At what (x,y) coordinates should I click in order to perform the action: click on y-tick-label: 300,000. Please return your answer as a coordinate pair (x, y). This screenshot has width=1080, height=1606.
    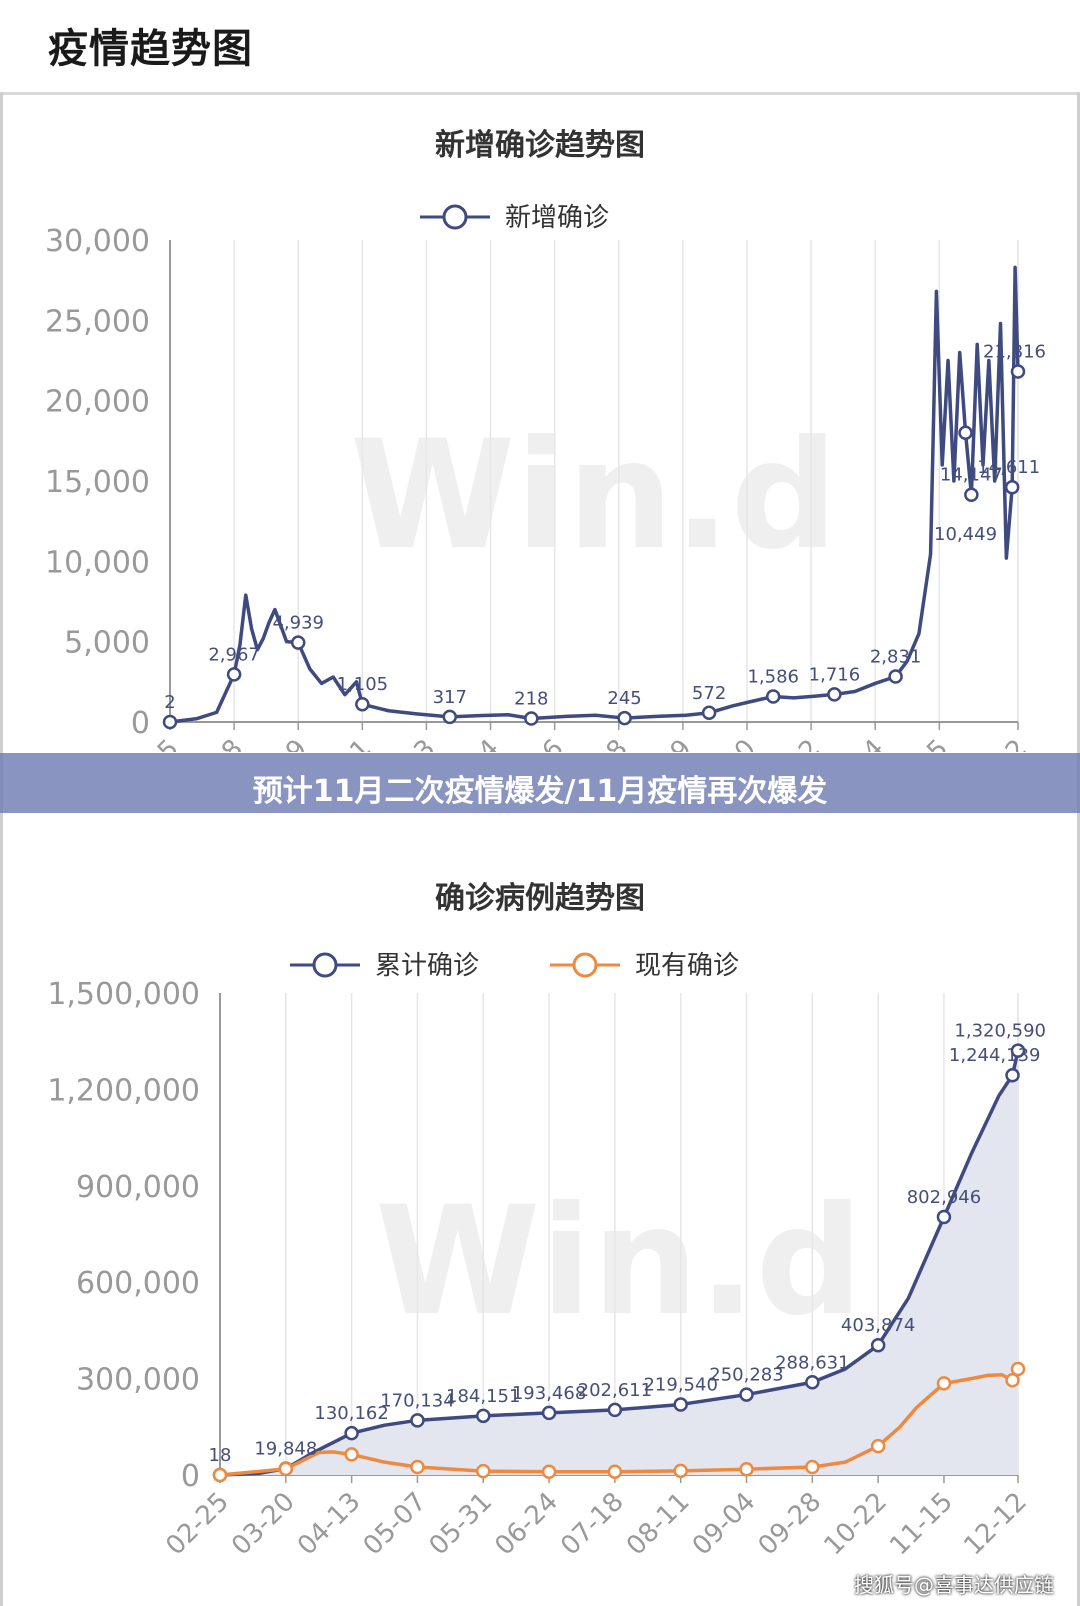
    Looking at the image, I should click on (138, 1380).